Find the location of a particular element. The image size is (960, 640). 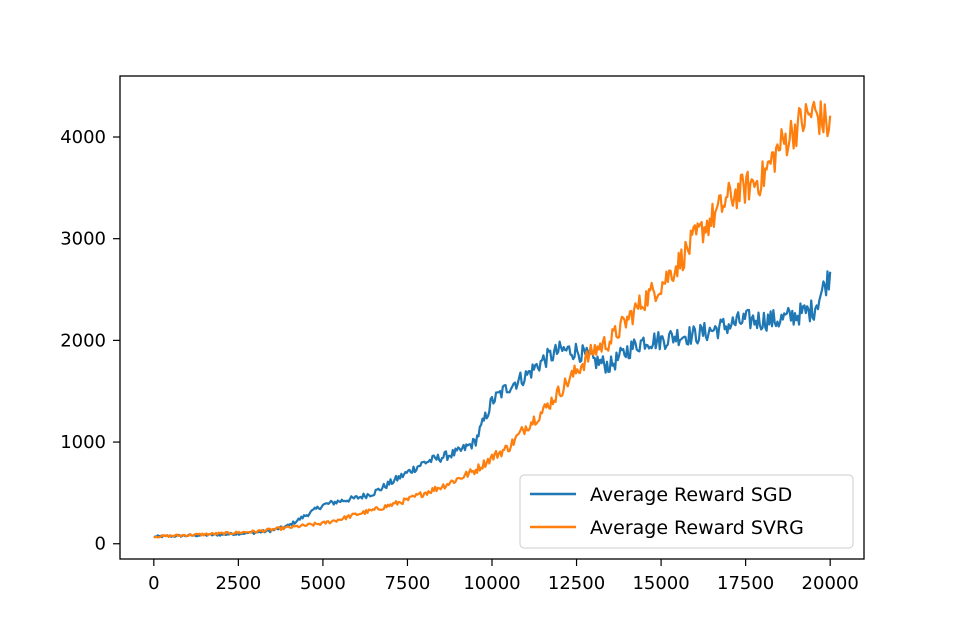

legend: Average Reward SGD Average Reward SVRG is located at coordinates (686, 511).